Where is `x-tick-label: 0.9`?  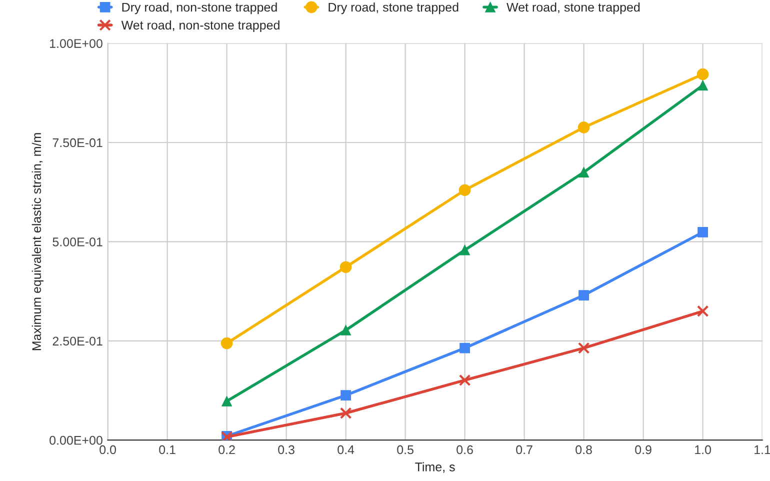 x-tick-label: 0.9 is located at coordinates (643, 449).